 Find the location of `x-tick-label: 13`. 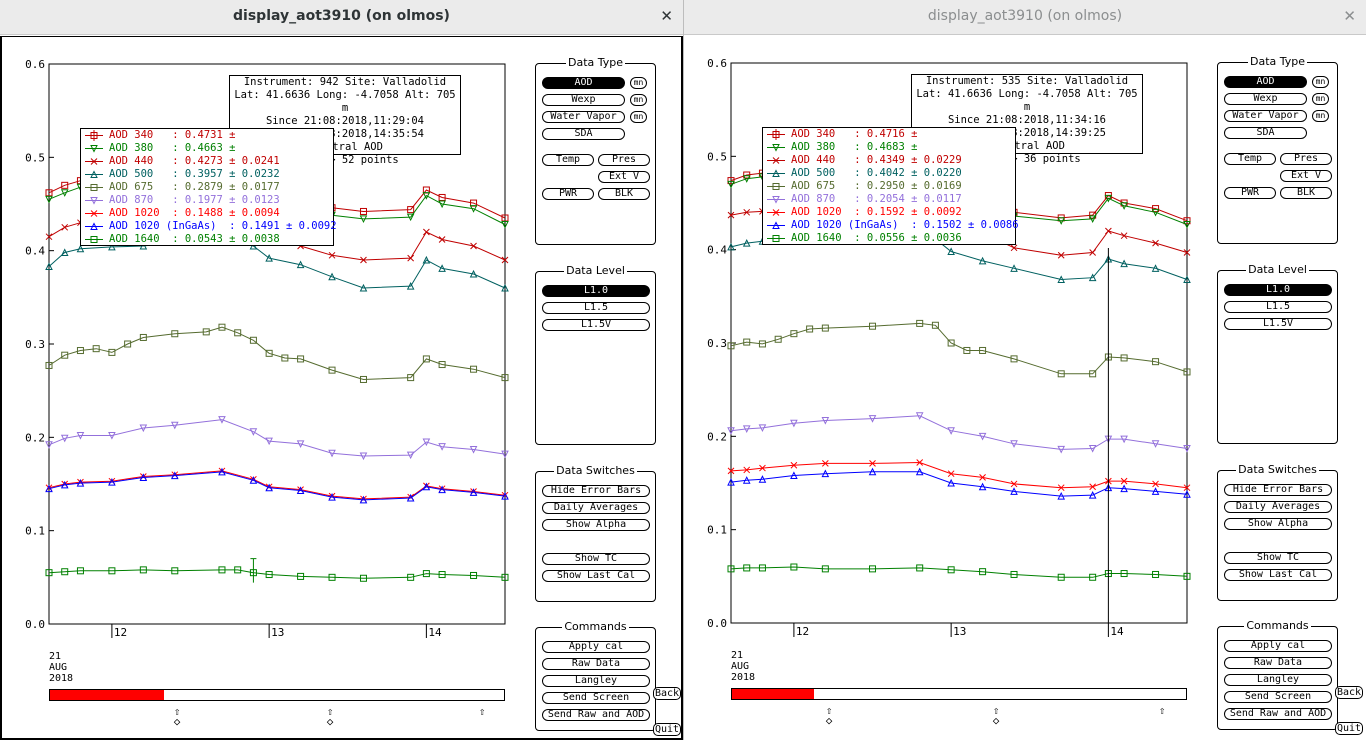

x-tick-label: 13 is located at coordinates (277, 632).